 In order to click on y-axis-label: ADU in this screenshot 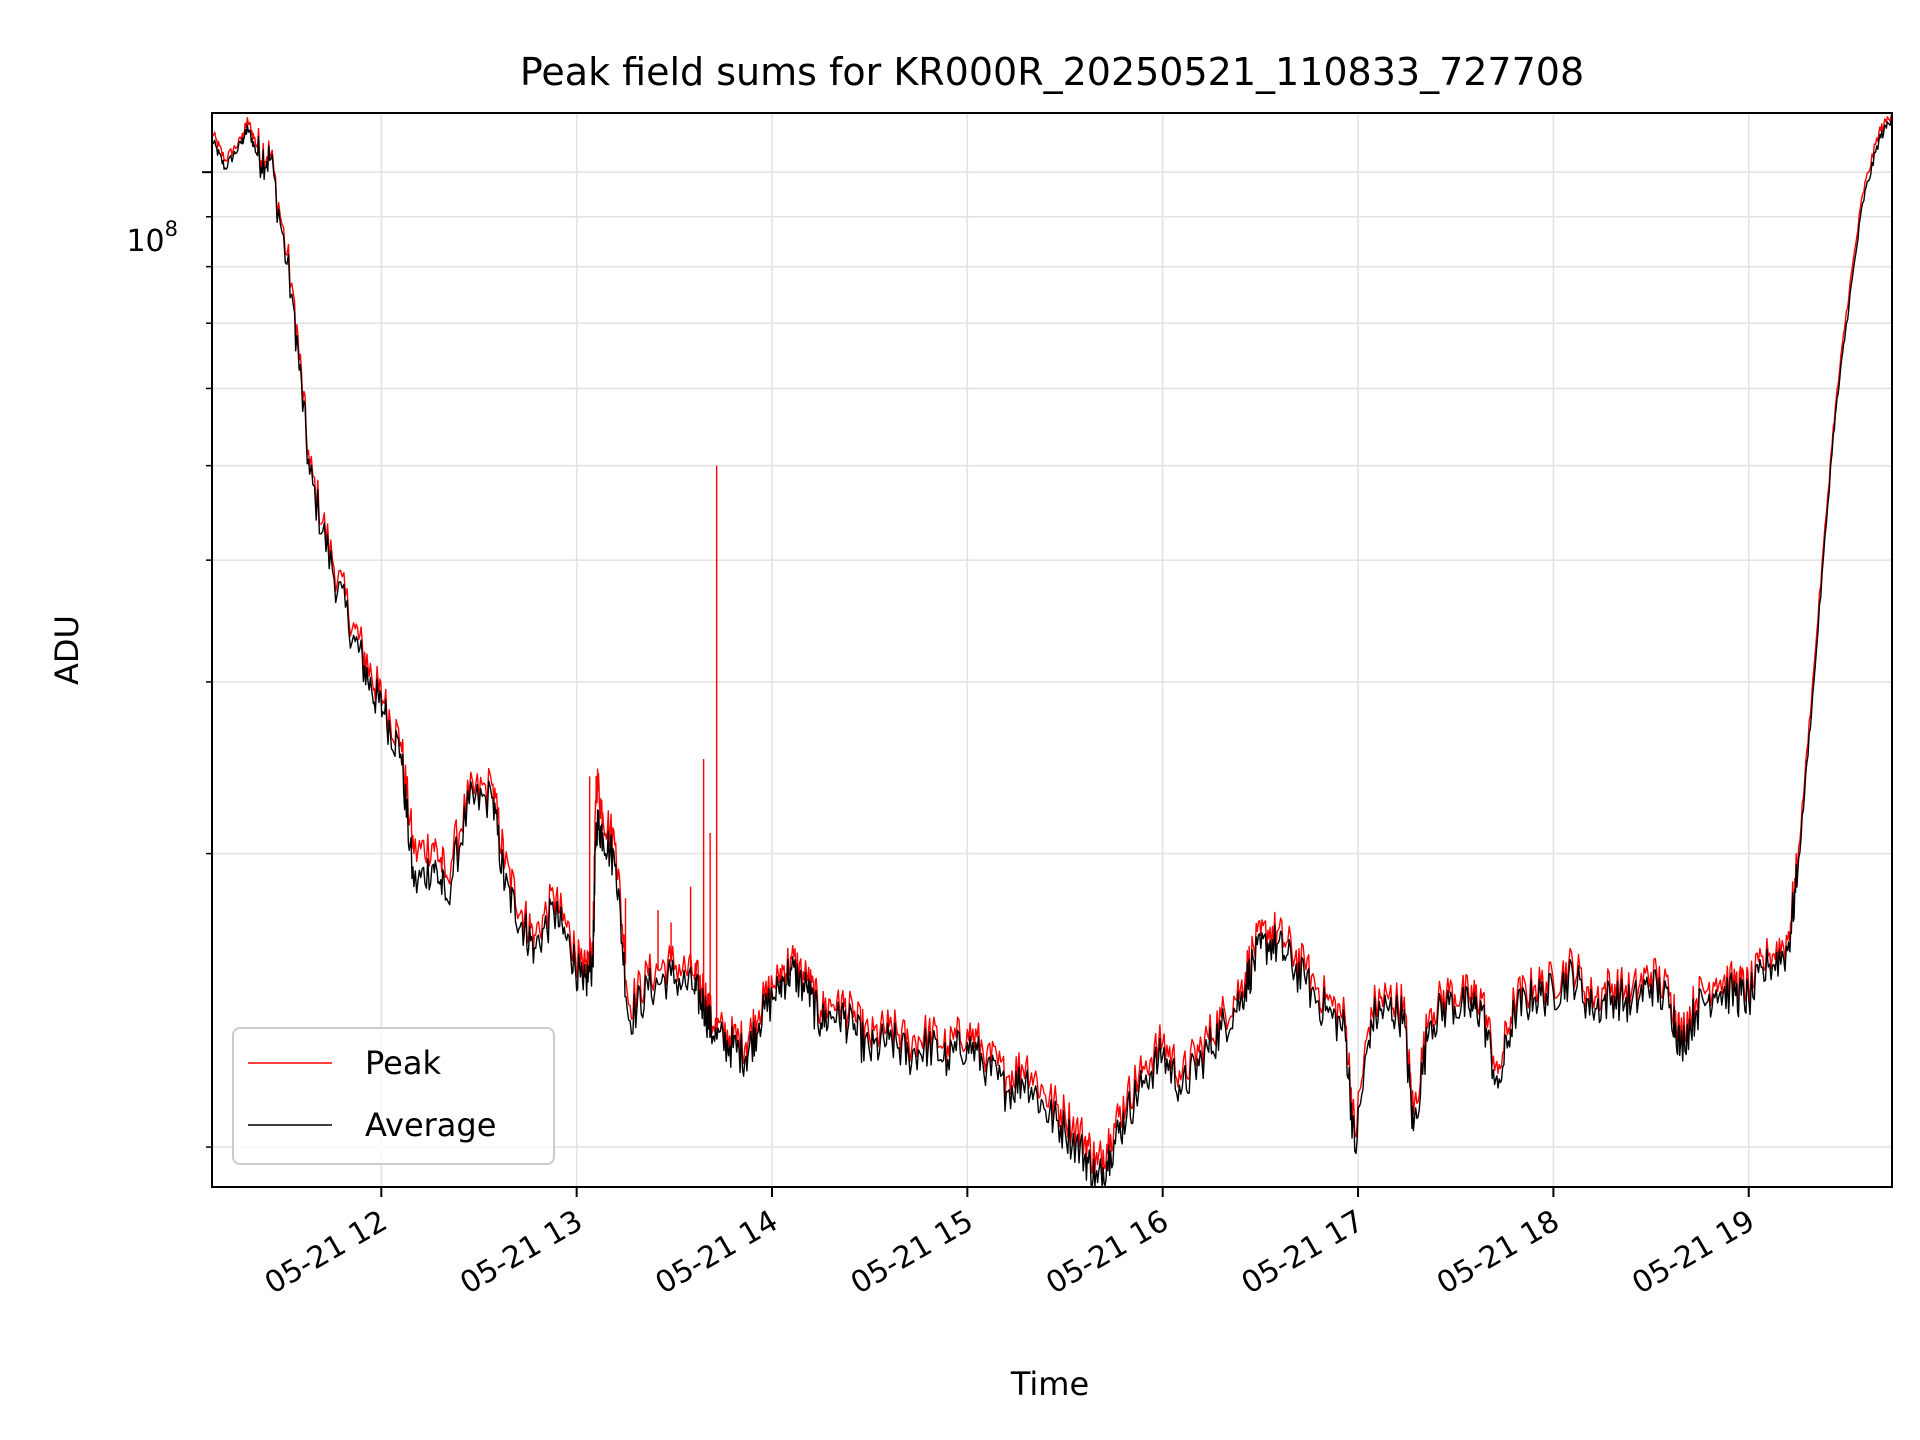, I will do `click(67, 650)`.